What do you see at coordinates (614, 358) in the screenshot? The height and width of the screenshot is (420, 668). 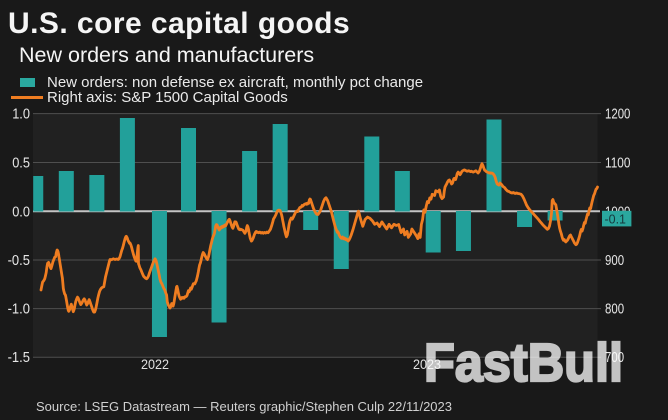 I see `svg-text: 700` at bounding box center [614, 358].